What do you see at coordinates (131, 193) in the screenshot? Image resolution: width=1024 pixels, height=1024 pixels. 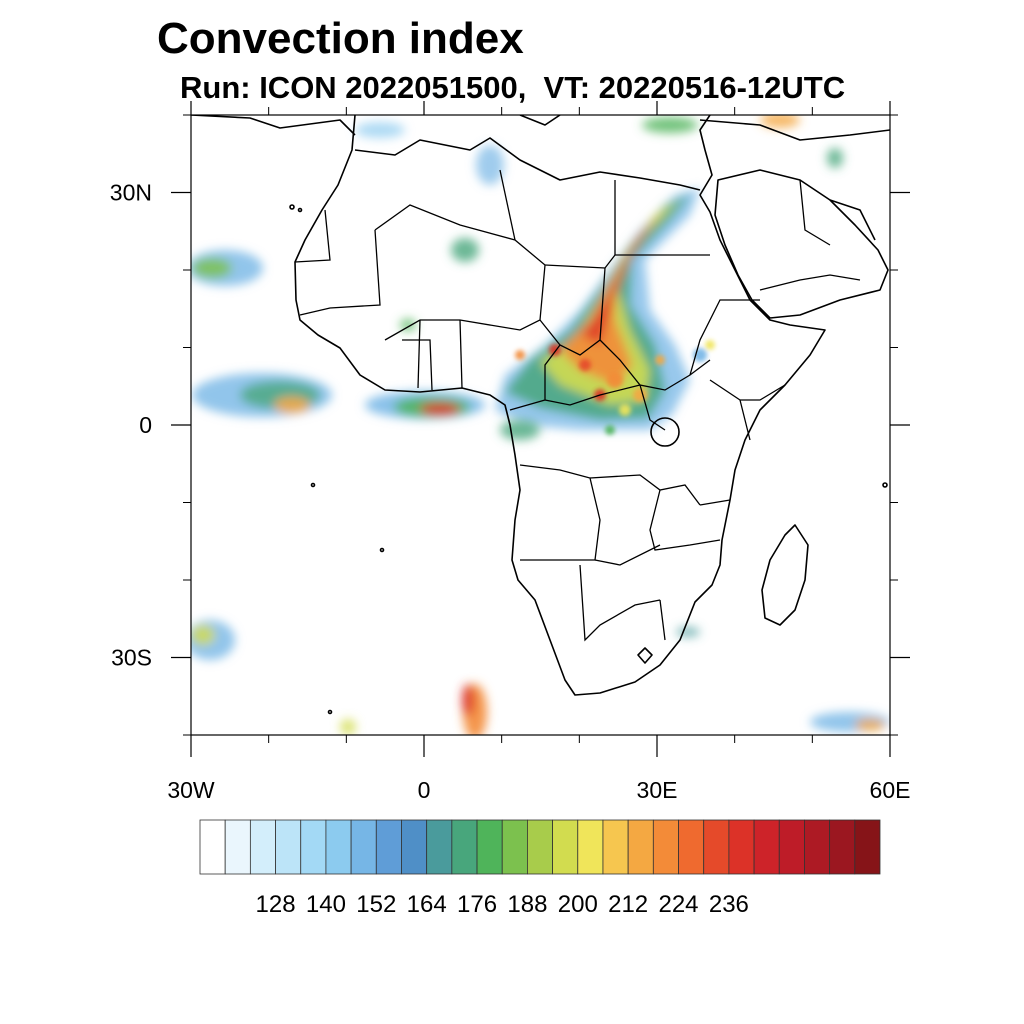 I see `lat-tick-label: 30N` at bounding box center [131, 193].